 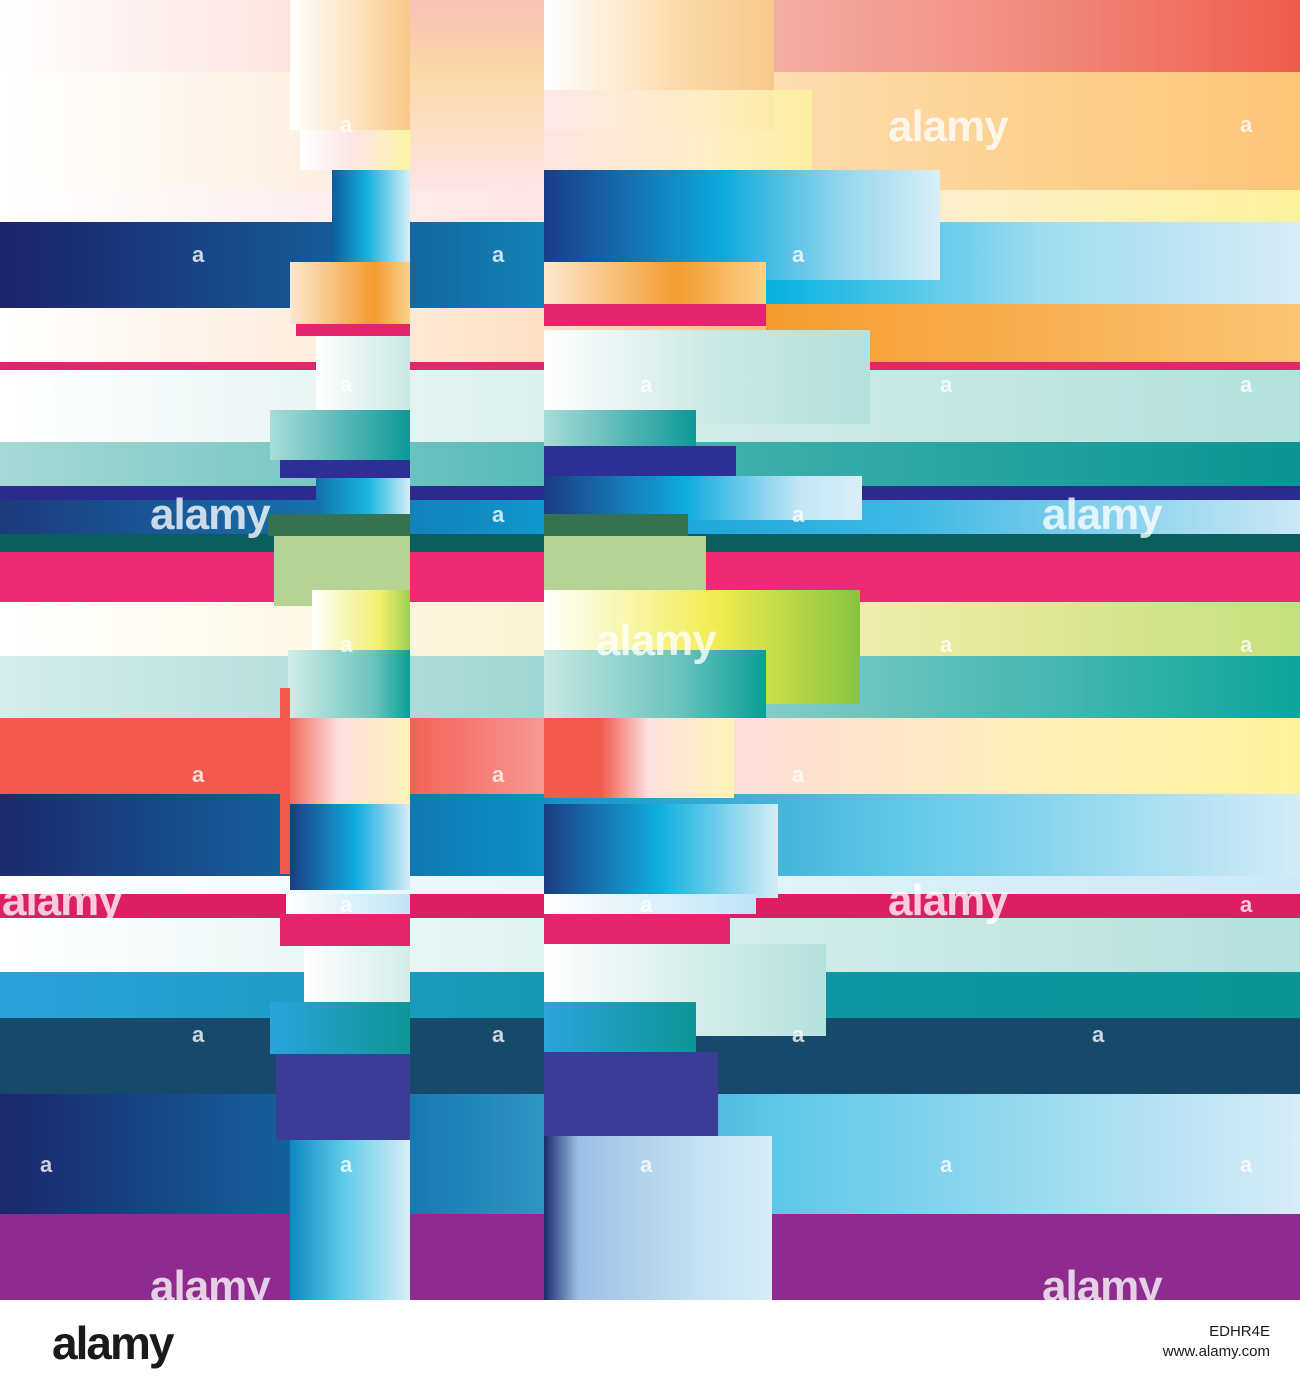 I want to click on block-left-blue-teal, so click(x=340, y=1028).